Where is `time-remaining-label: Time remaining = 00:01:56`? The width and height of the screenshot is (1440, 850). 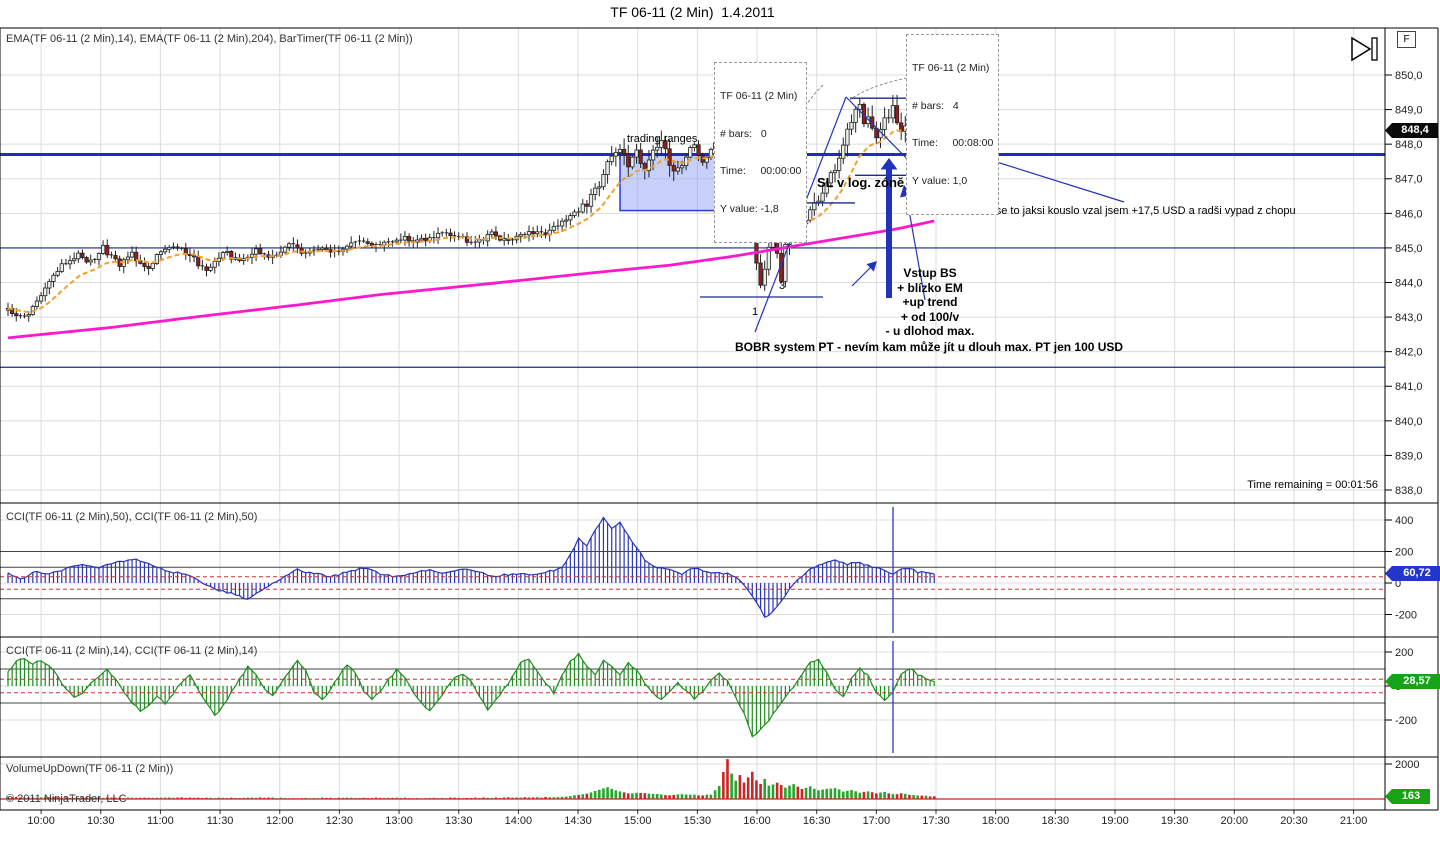
time-remaining-label: Time remaining = 00:01:56 is located at coordinates (1312, 485).